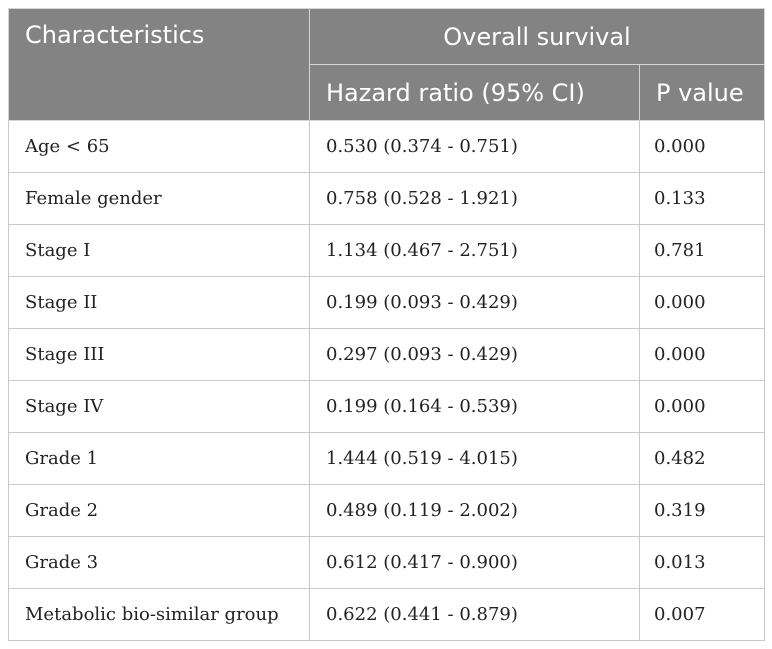  I want to click on table-row: Stage III 0.297 (0.093 - 0.429) 0.000, so click(386, 354).